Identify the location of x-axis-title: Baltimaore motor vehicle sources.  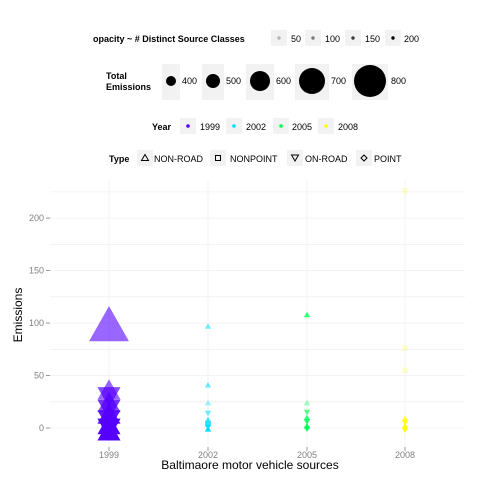
(249, 465).